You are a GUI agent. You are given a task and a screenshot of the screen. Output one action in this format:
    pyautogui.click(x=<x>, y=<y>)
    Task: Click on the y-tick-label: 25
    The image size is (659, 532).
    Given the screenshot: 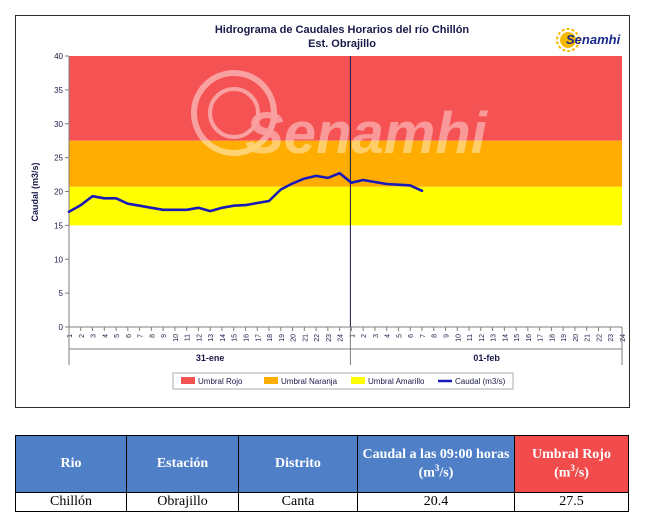 What is the action you would take?
    pyautogui.click(x=58, y=158)
    